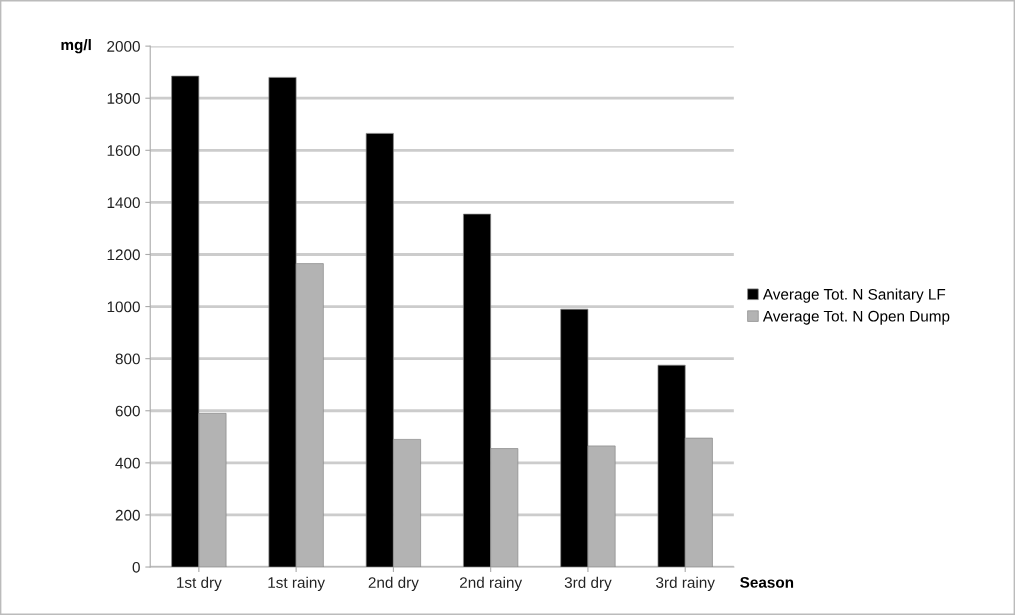 This screenshot has width=1015, height=615. What do you see at coordinates (123, 203) in the screenshot?
I see `y-tick-label: 1400` at bounding box center [123, 203].